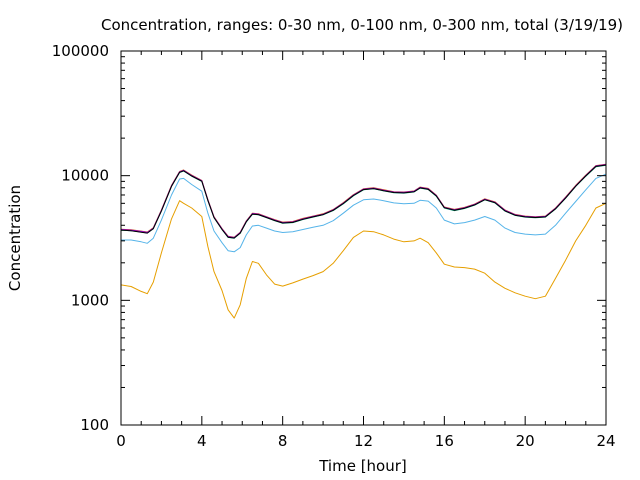  I want to click on x-tick-label: 4, so click(202, 441).